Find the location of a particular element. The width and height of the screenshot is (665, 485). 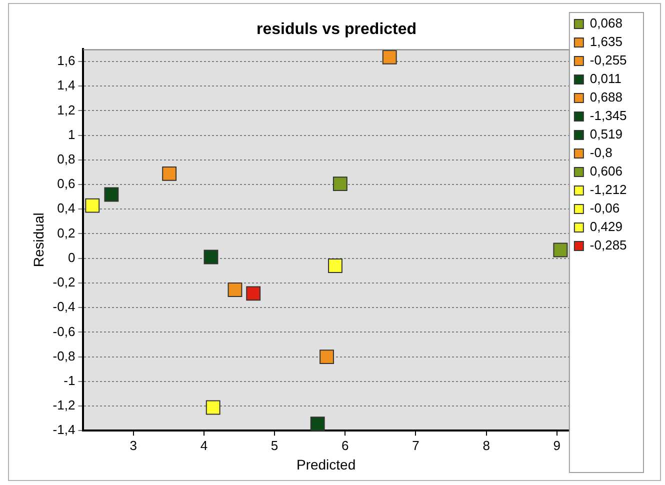

legend-label: -0,8 is located at coordinates (605, 152).